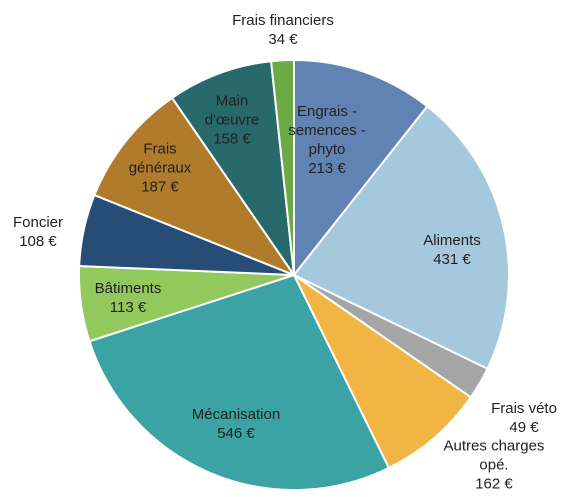 This screenshot has height=497, width=578. I want to click on slice-label: Mécanisation 546 €, so click(236, 424).